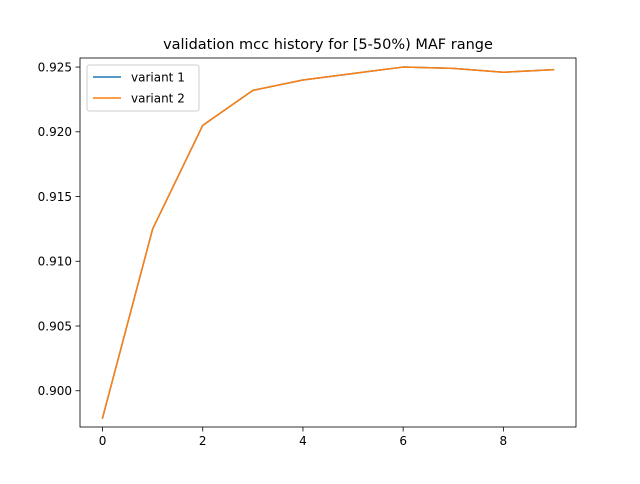 Image resolution: width=640 pixels, height=484 pixels. What do you see at coordinates (158, 77) in the screenshot?
I see `legend-label-1: variant 1` at bounding box center [158, 77].